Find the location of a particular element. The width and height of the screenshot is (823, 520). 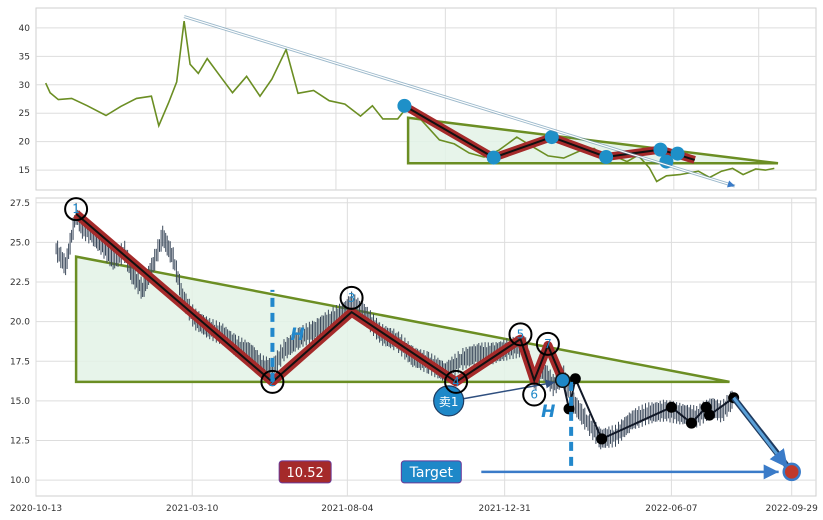

top-y-tick-label: 25 is located at coordinates (24, 114).